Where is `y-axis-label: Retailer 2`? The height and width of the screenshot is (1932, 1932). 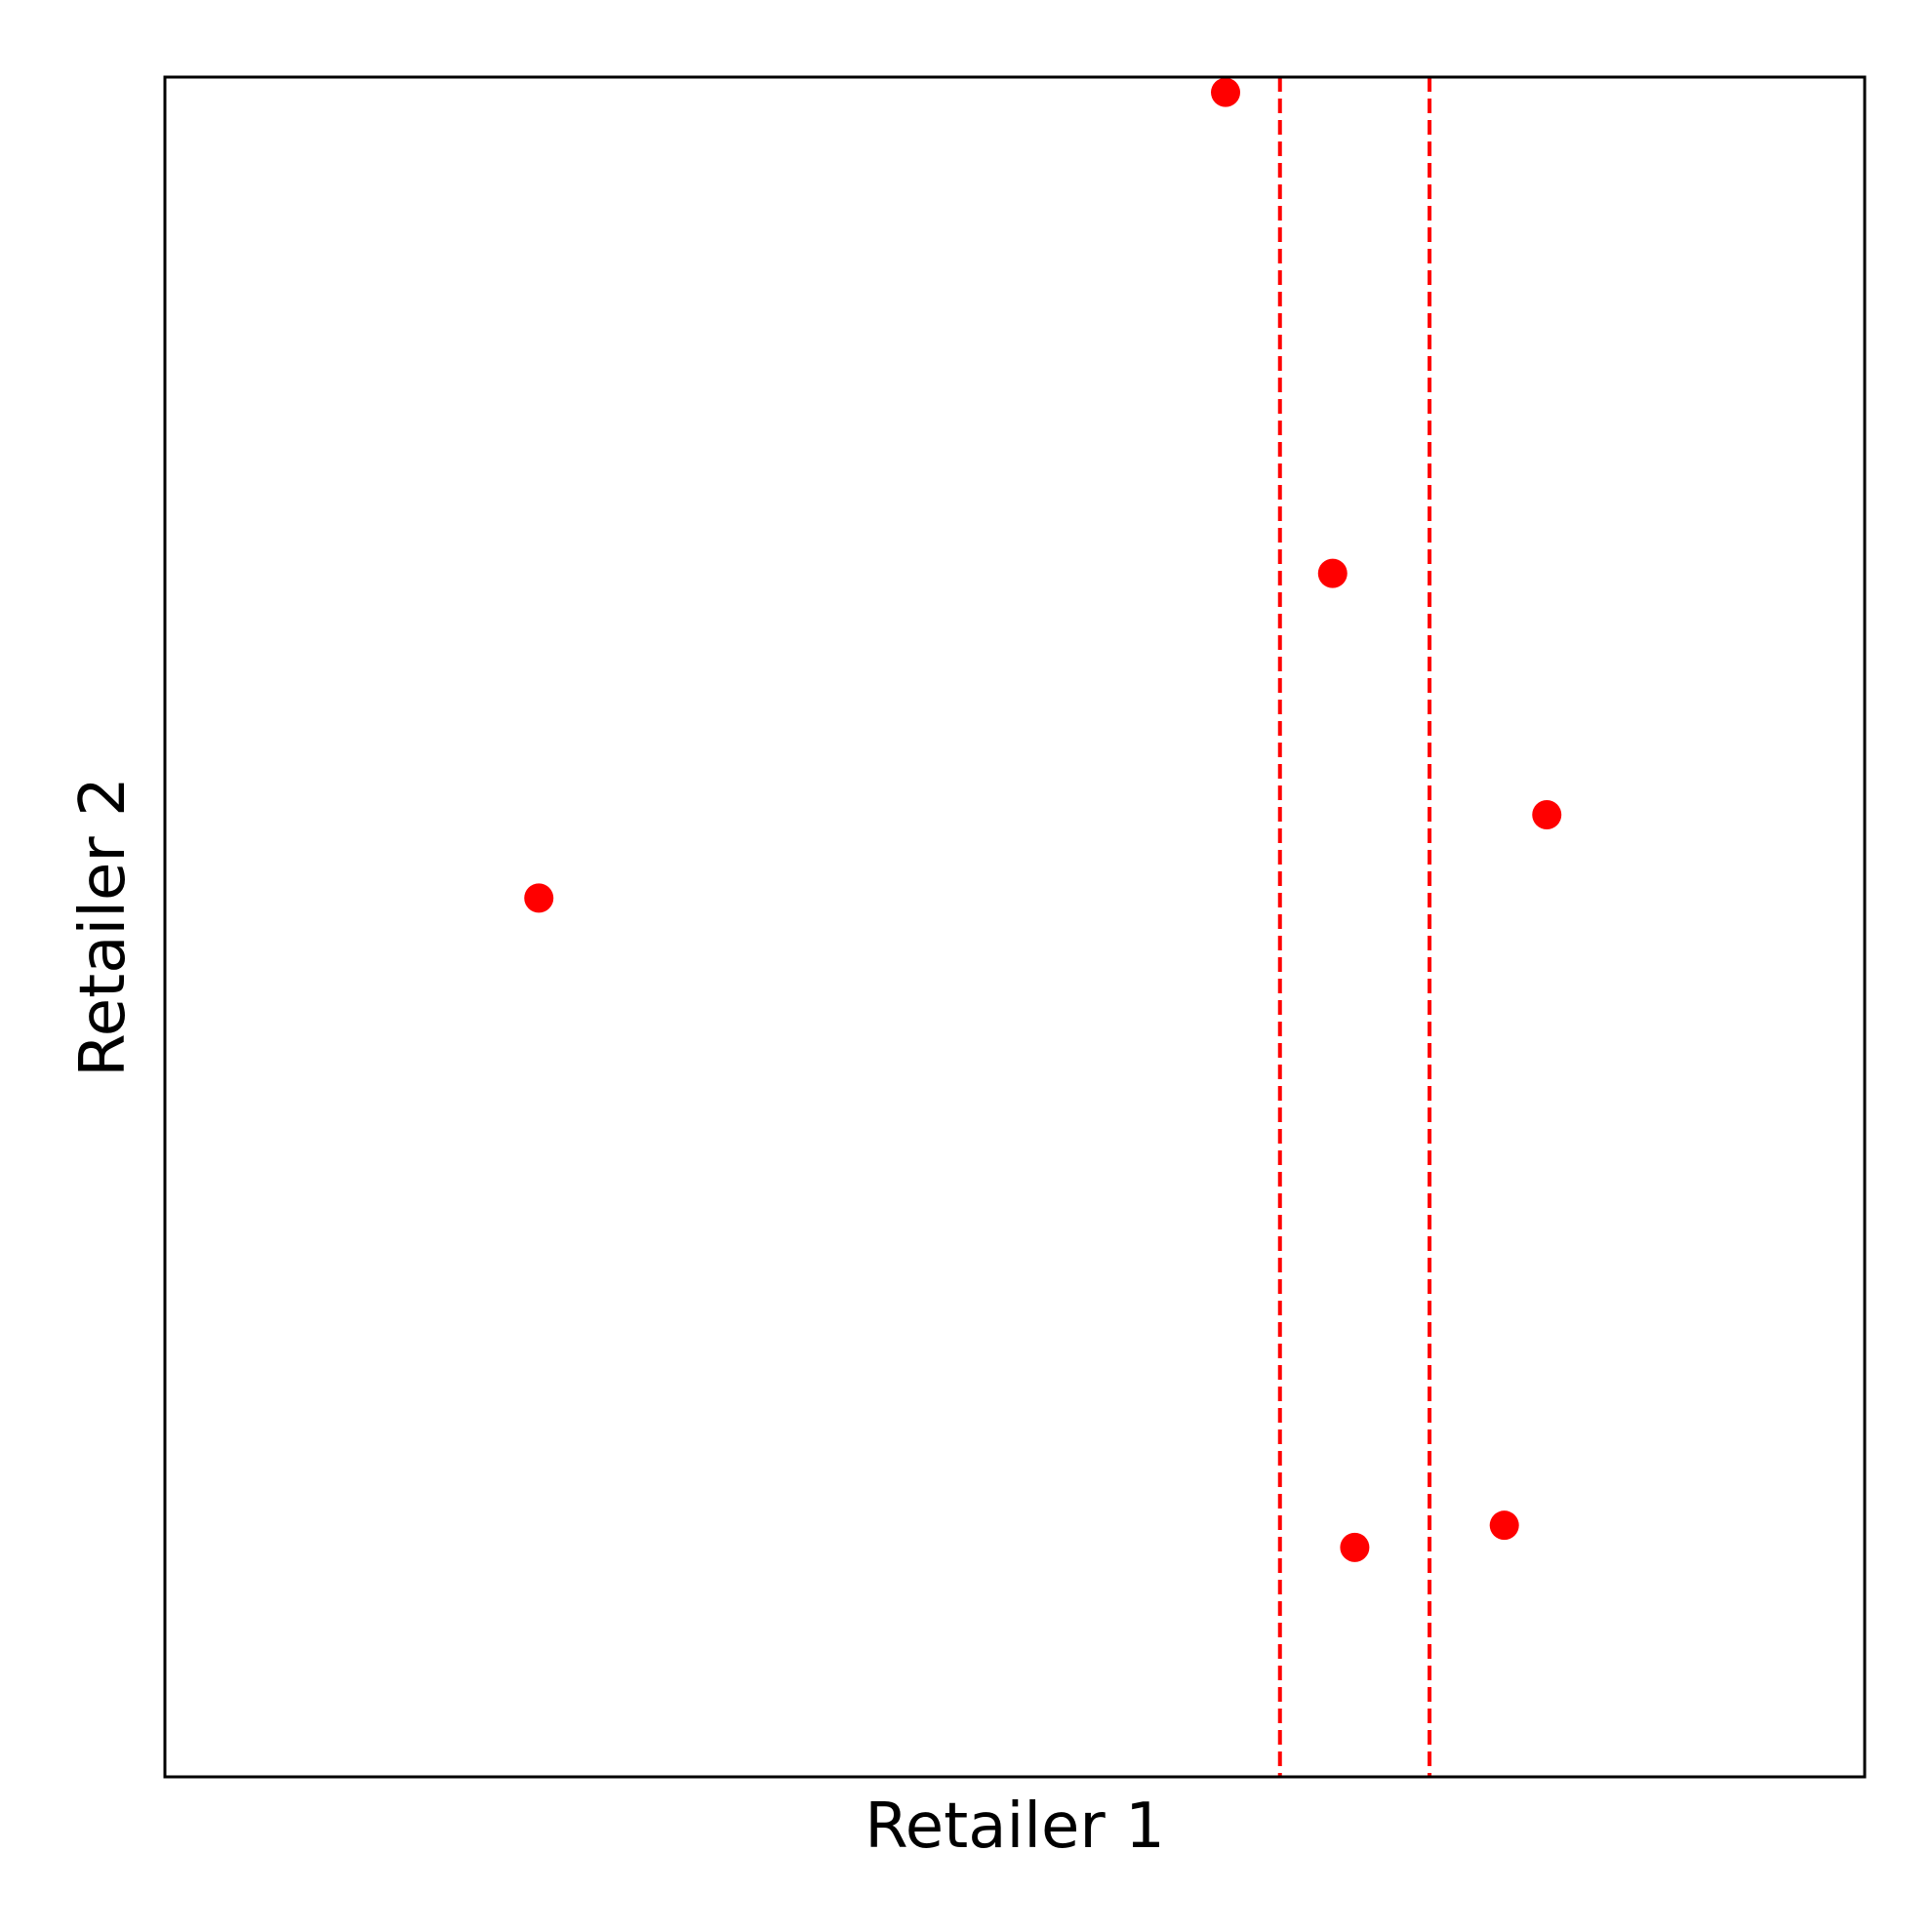
y-axis-label: Retailer 2 is located at coordinates (103, 927).